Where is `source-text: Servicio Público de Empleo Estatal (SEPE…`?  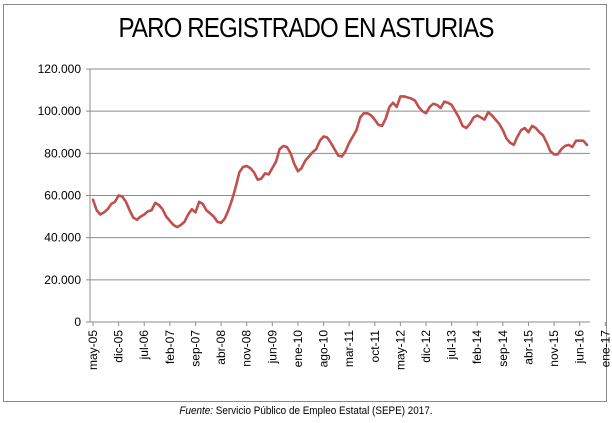
source-text: Servicio Público de Empleo Estatal (SEPE… is located at coordinates (324, 411).